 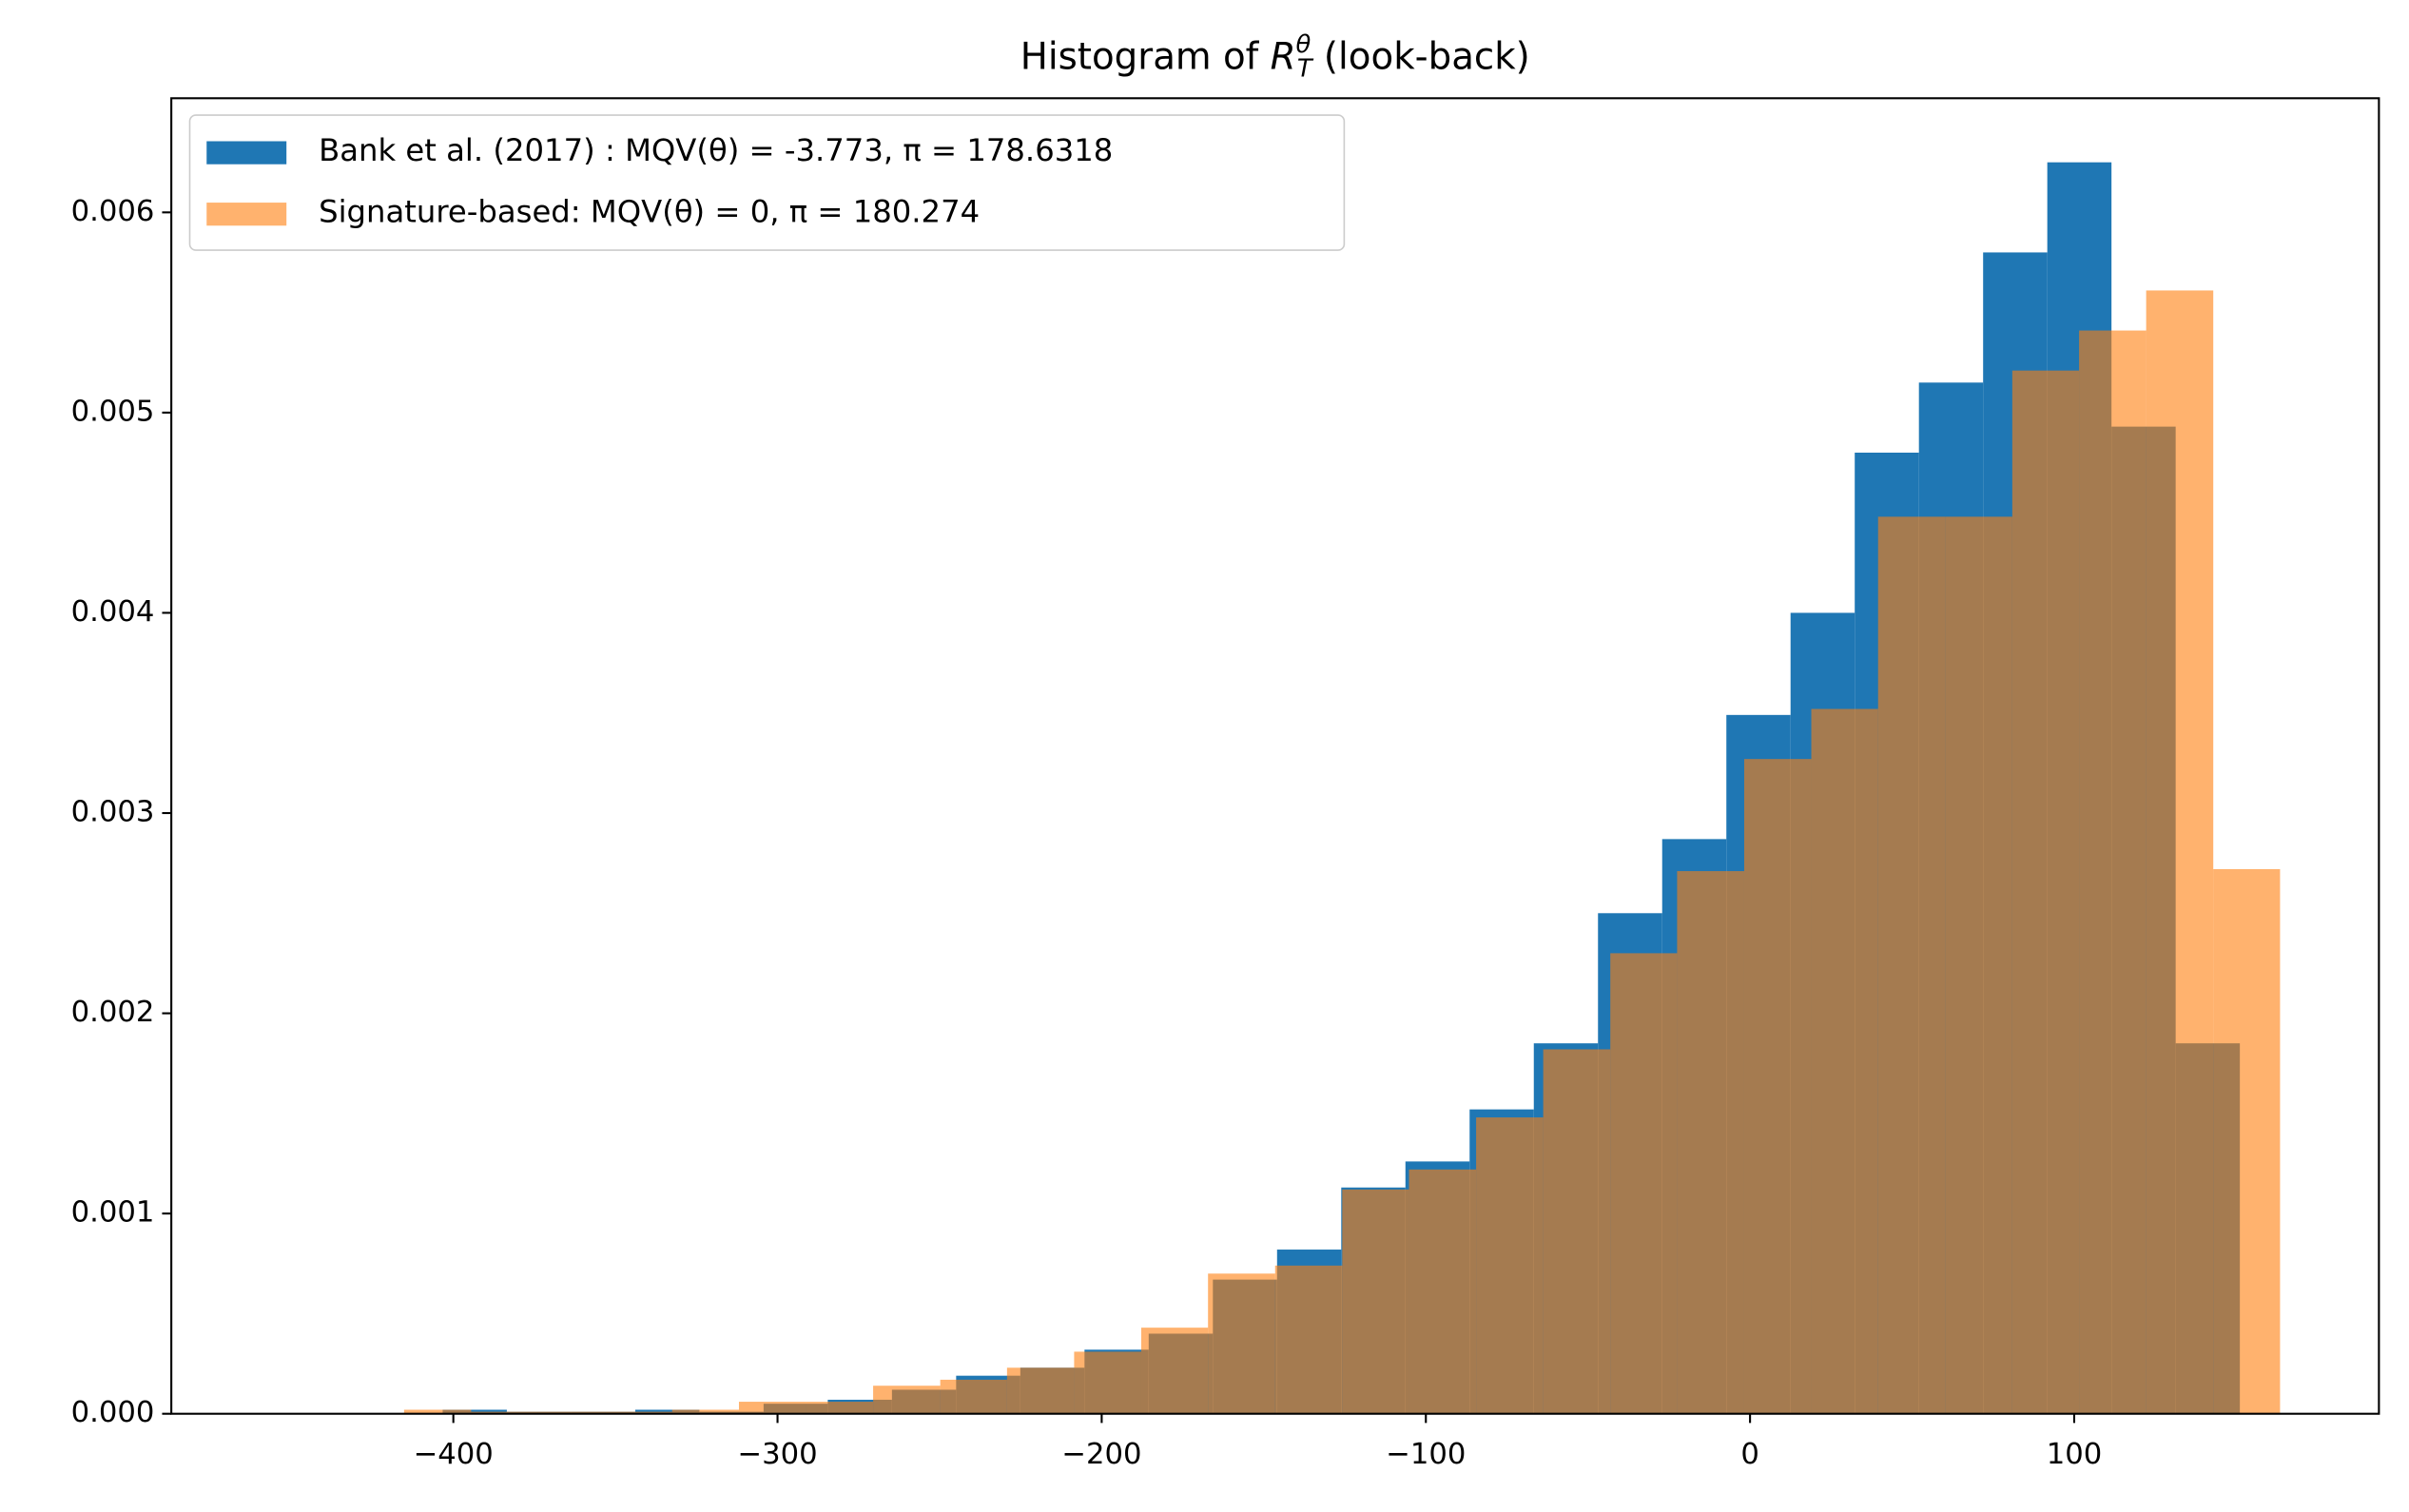 I want to click on legend-box, so click(x=767, y=183).